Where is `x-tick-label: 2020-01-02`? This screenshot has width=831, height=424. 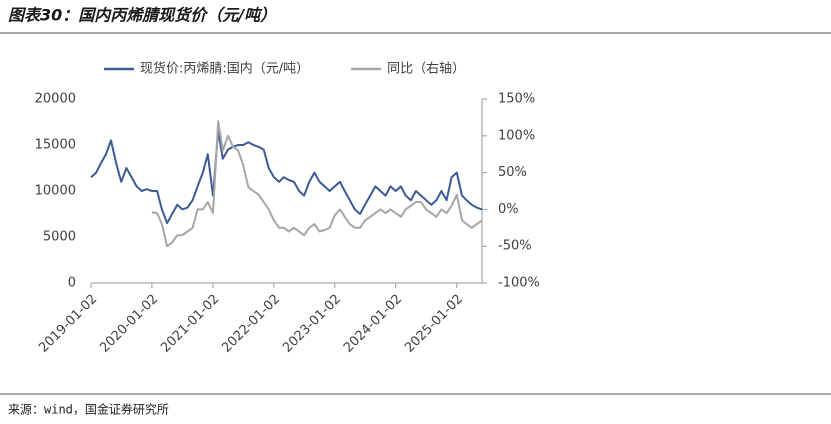
x-tick-label: 2020-01-02 is located at coordinates (129, 324).